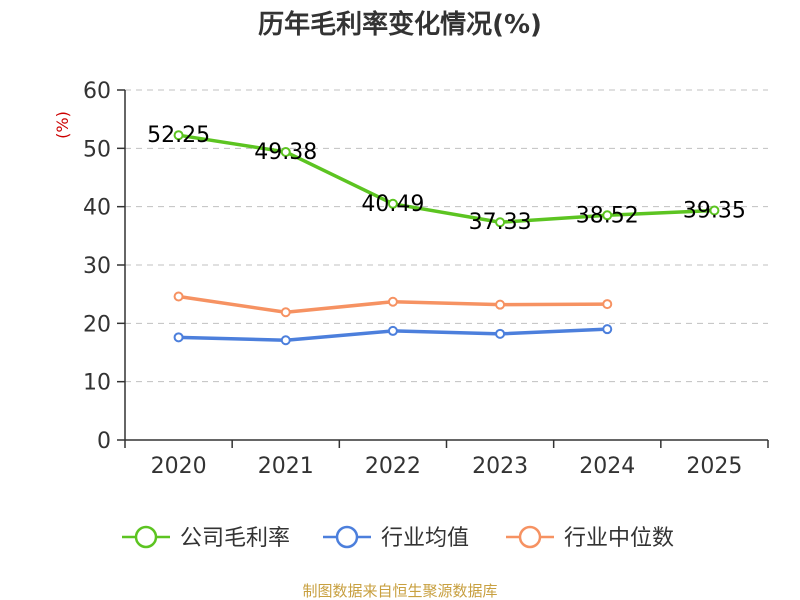 Image resolution: width=800 pixels, height=600 pixels. What do you see at coordinates (97, 91) in the screenshot?
I see `y-tick-label: 60` at bounding box center [97, 91].